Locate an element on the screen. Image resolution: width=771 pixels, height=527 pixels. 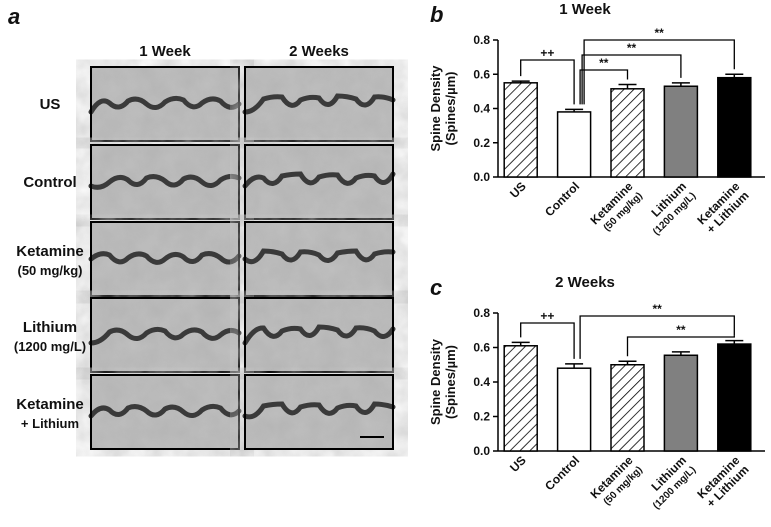
panel-label: c is located at coordinates (436, 287).